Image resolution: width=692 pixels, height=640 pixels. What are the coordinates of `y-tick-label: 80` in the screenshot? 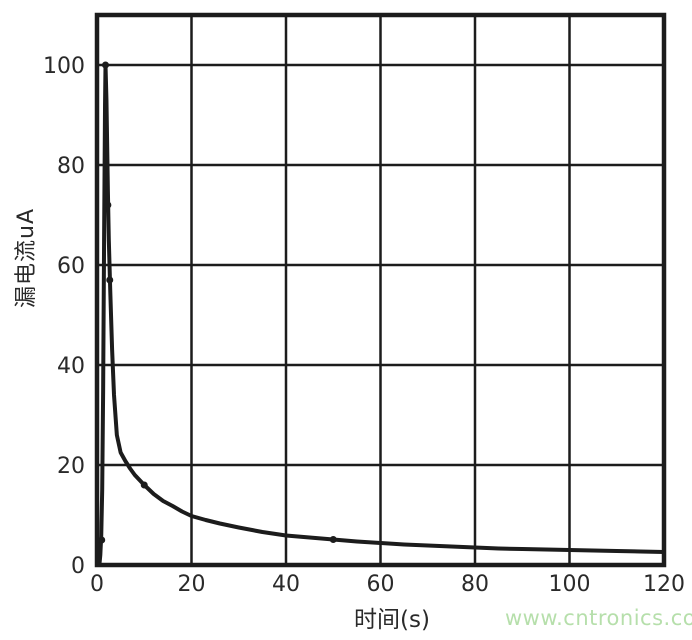 It's located at (71, 166).